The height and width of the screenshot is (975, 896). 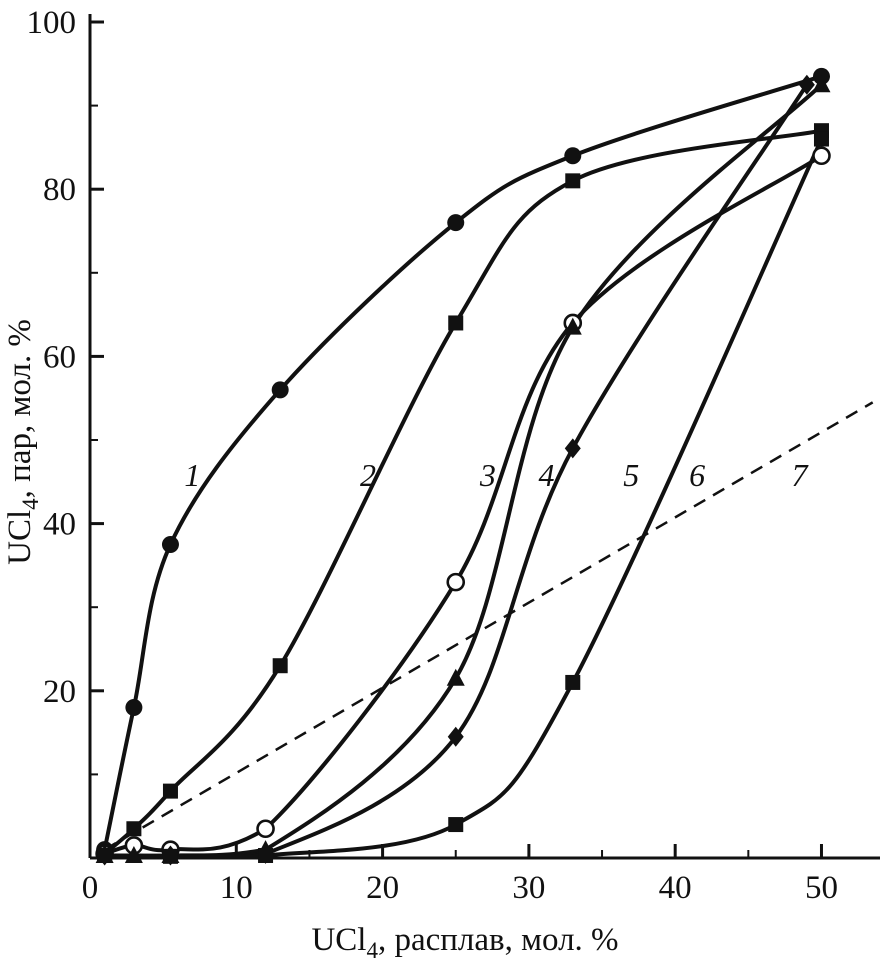 What do you see at coordinates (59, 190) in the screenshot?
I see `y-tick-label: 80` at bounding box center [59, 190].